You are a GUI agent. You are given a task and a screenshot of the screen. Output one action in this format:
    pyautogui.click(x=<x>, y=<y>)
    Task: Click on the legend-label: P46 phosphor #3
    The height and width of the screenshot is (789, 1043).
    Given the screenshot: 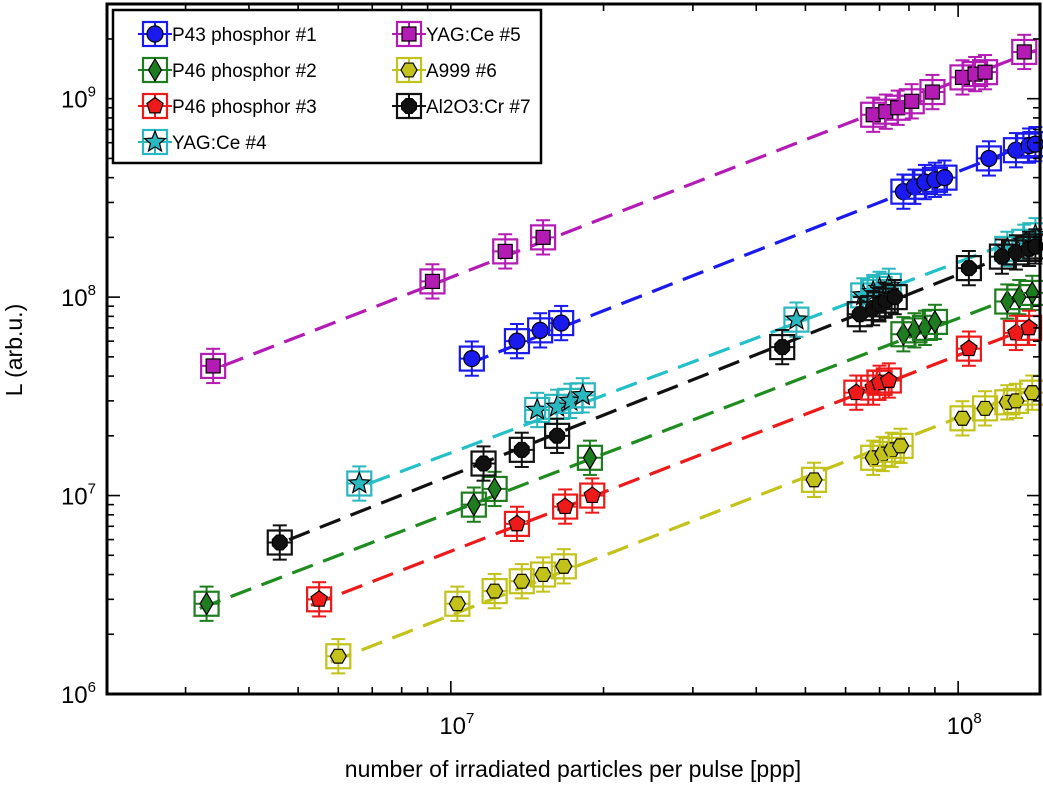 What is the action you would take?
    pyautogui.click(x=244, y=107)
    